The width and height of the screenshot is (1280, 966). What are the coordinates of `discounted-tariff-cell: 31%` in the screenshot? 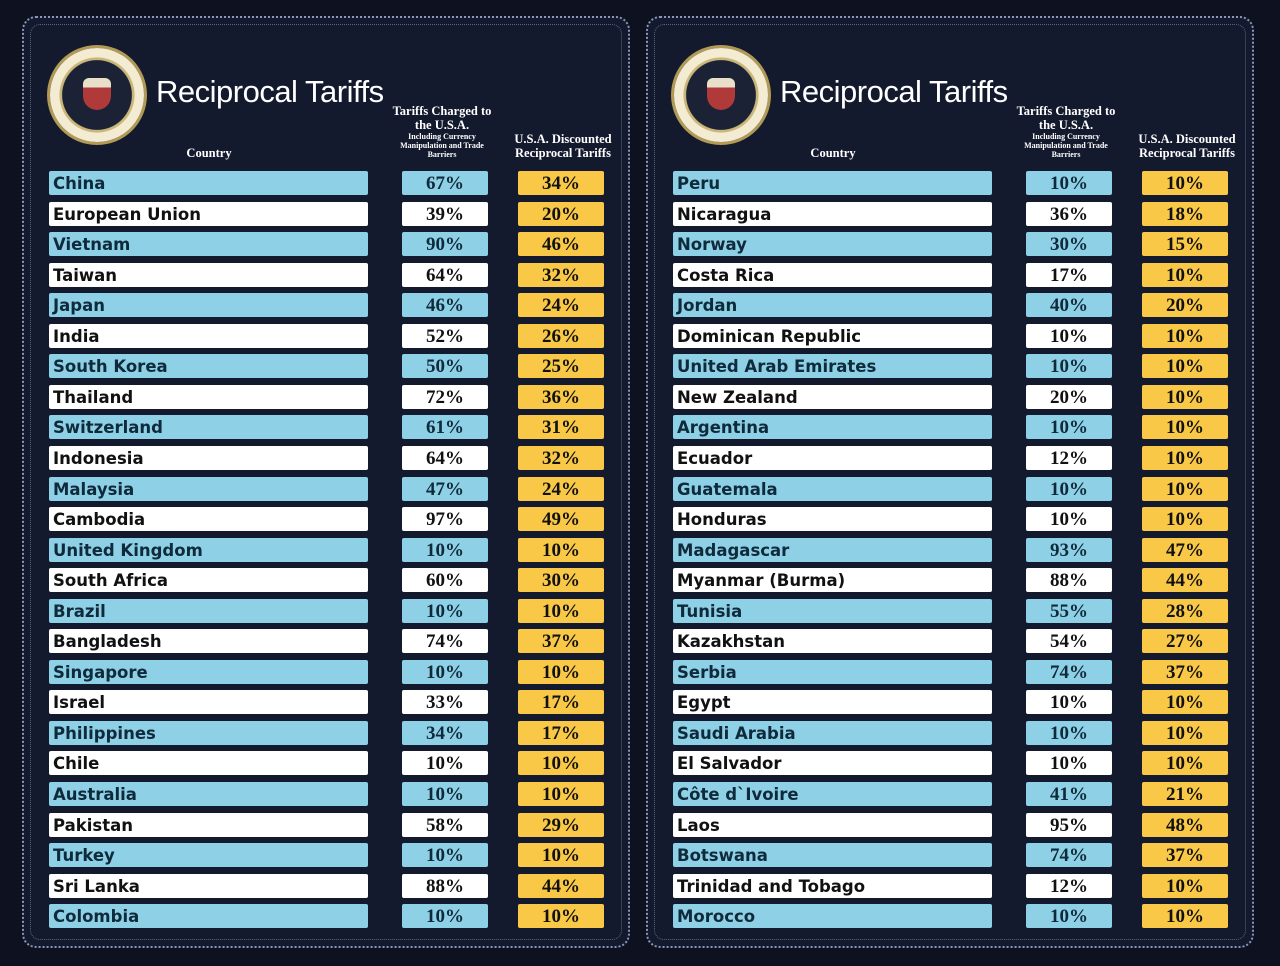 It's located at (561, 427).